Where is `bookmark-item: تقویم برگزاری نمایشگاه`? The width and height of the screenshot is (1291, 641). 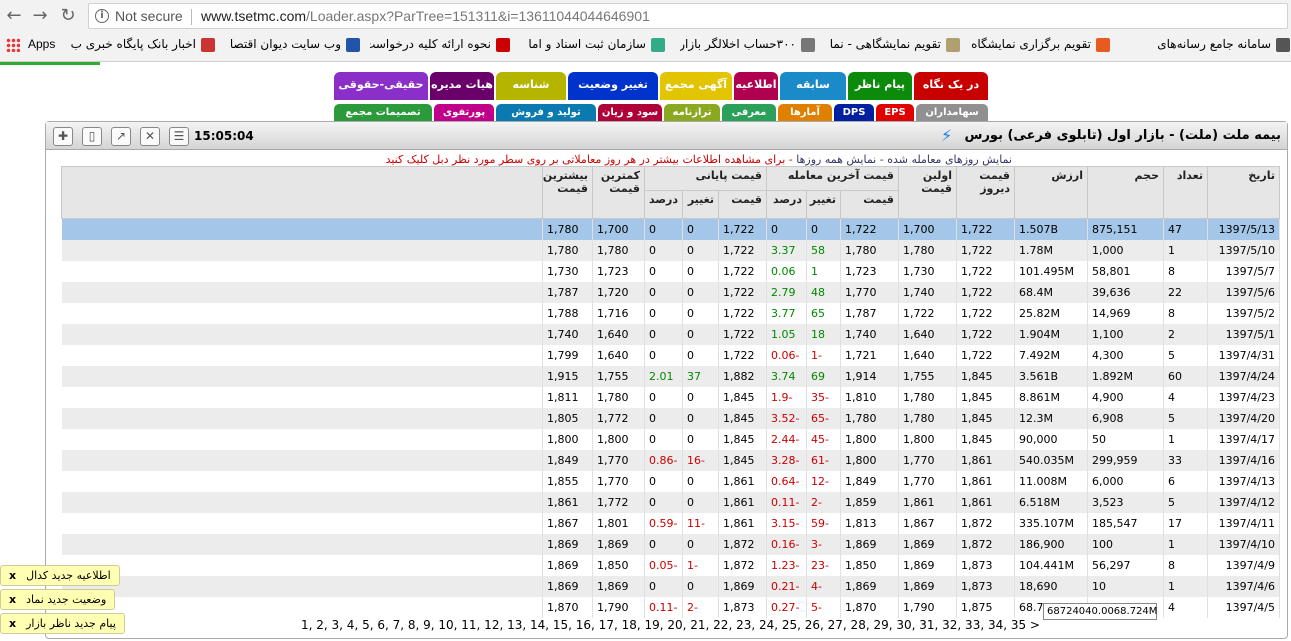
bookmark-item: تقویم برگزاری نمایشگاه is located at coordinates (1040, 46).